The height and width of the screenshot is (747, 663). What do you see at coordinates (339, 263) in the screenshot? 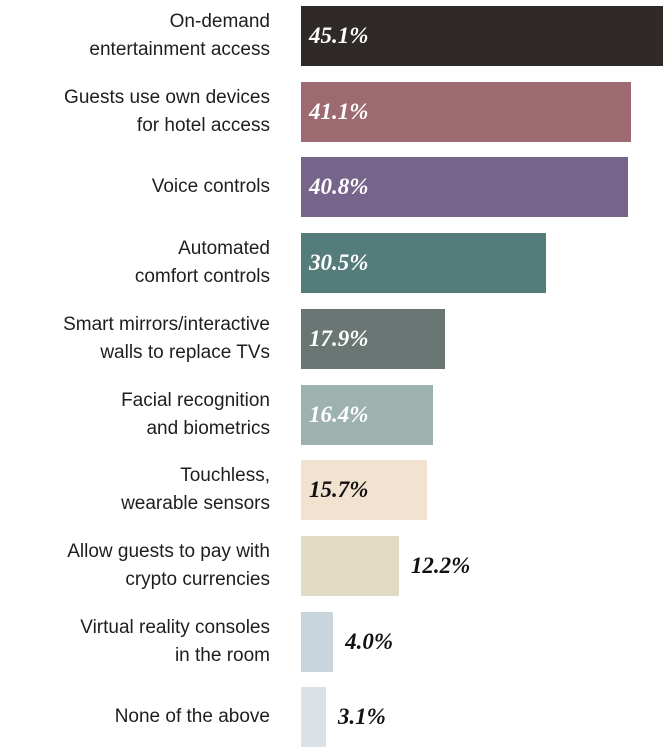
I see `value-label: 30.5%` at bounding box center [339, 263].